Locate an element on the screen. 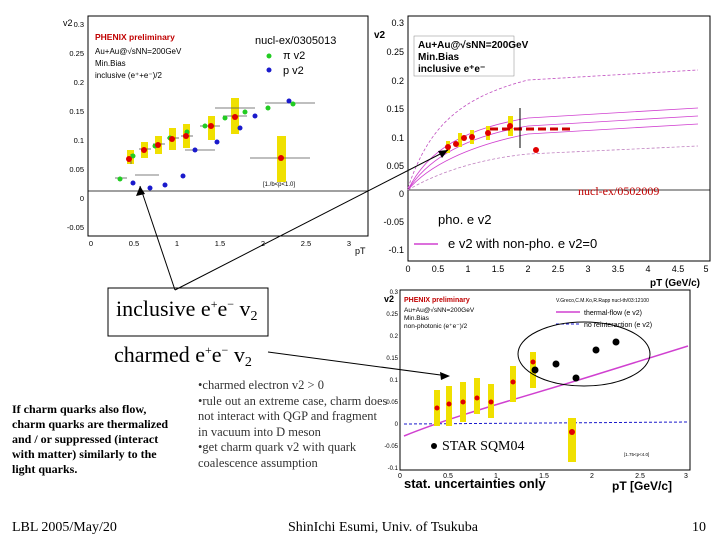 This screenshot has height=540, width=720. legend-pi-label: π v2 is located at coordinates (294, 56).